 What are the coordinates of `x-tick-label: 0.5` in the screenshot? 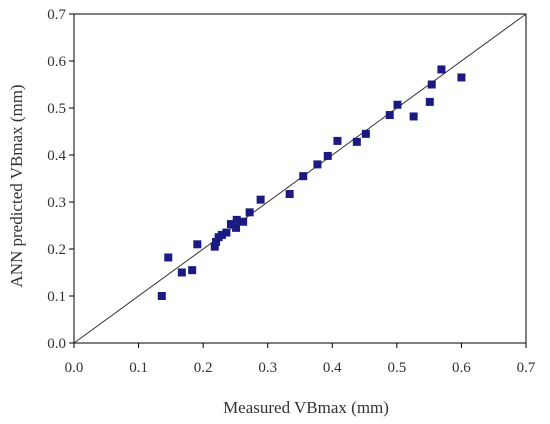 It's located at (396, 368).